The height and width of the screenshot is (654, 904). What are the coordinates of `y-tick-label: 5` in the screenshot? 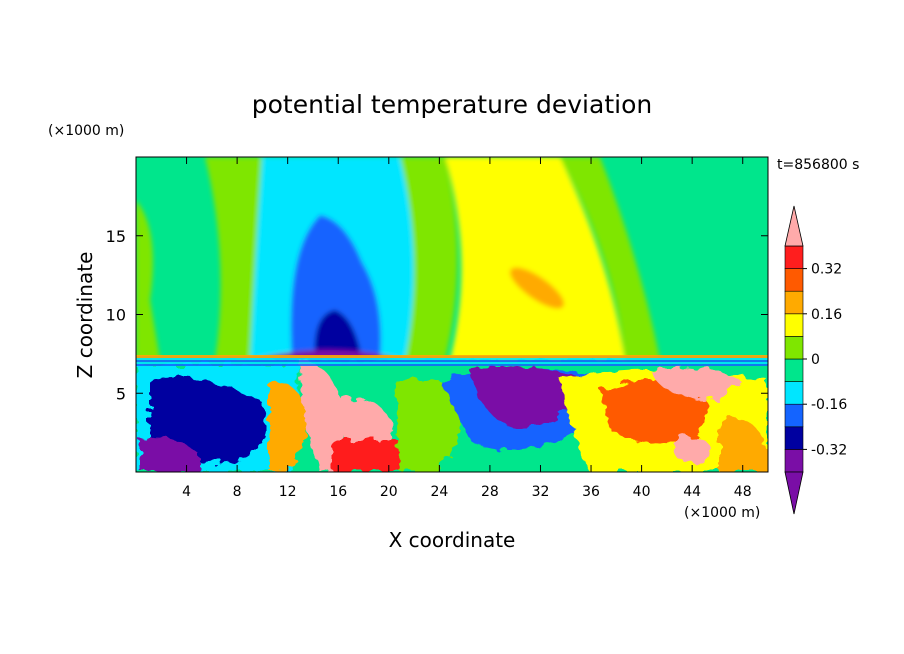 It's located at (121, 393).